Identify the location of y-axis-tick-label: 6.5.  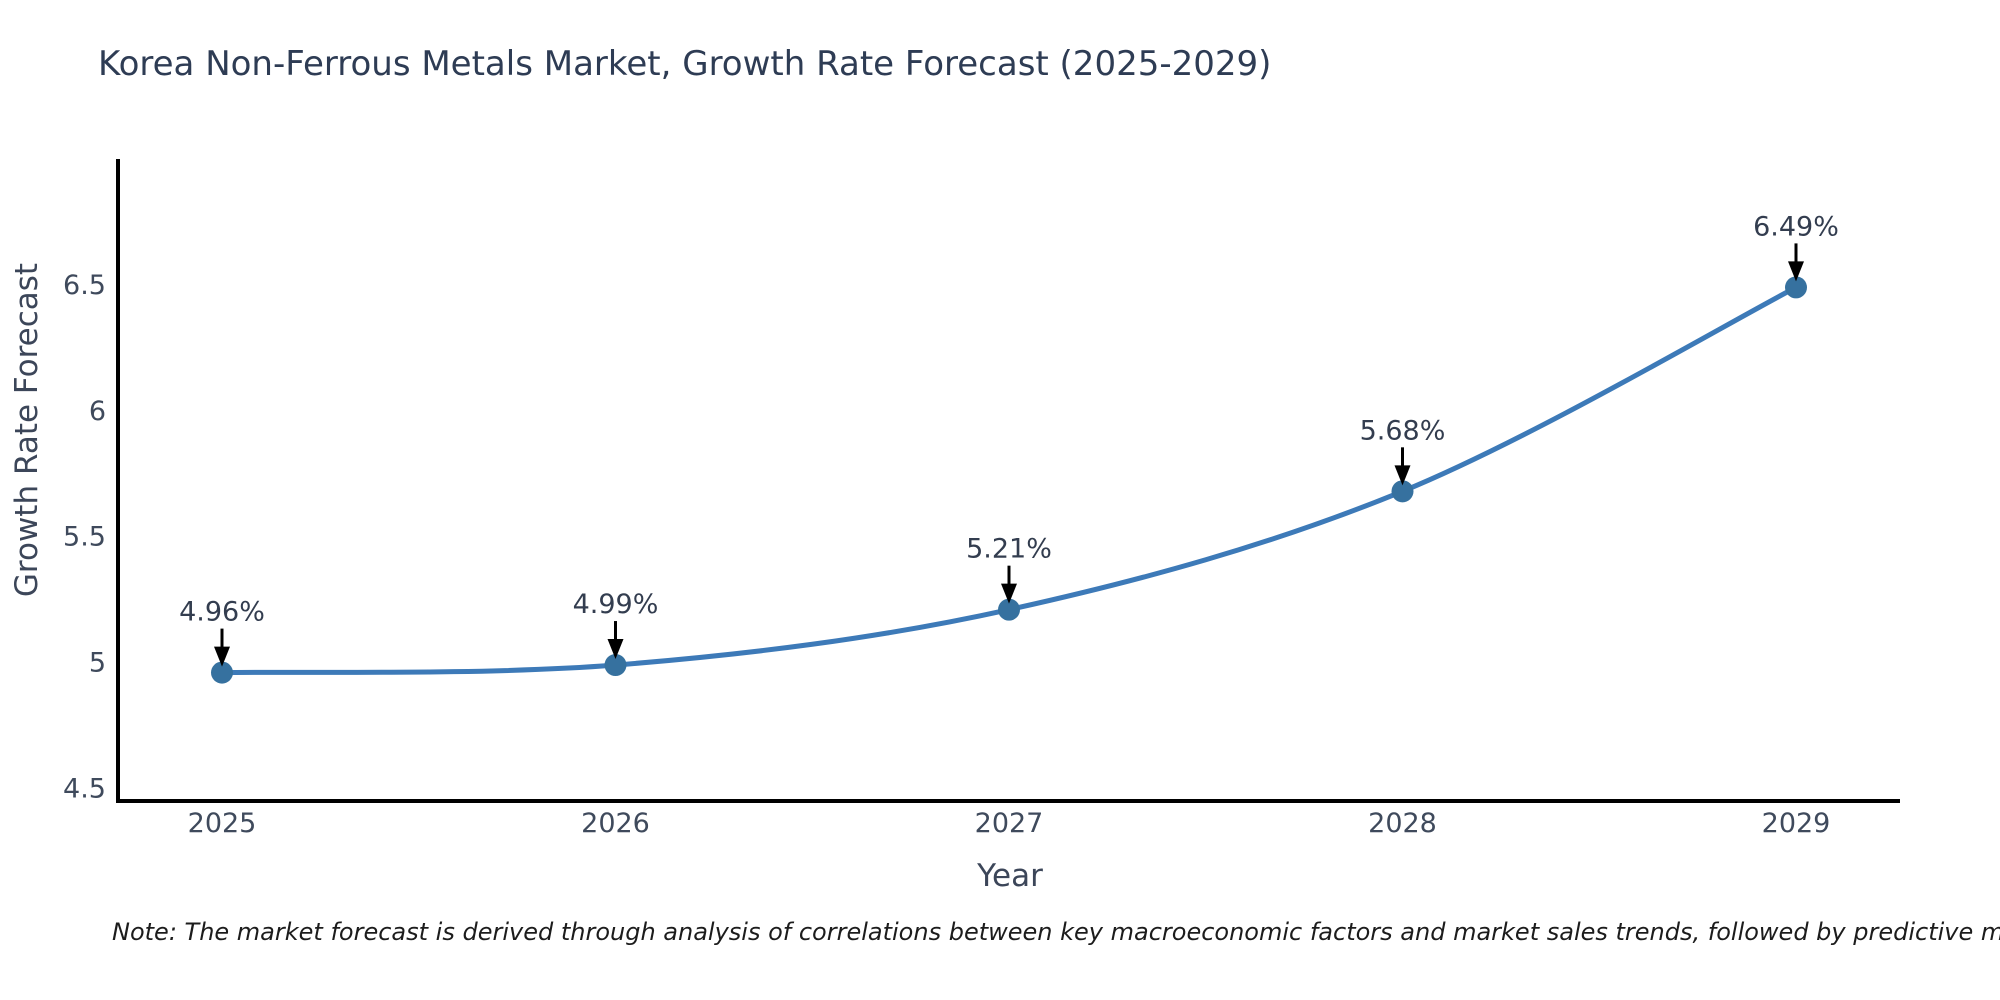
(84, 285).